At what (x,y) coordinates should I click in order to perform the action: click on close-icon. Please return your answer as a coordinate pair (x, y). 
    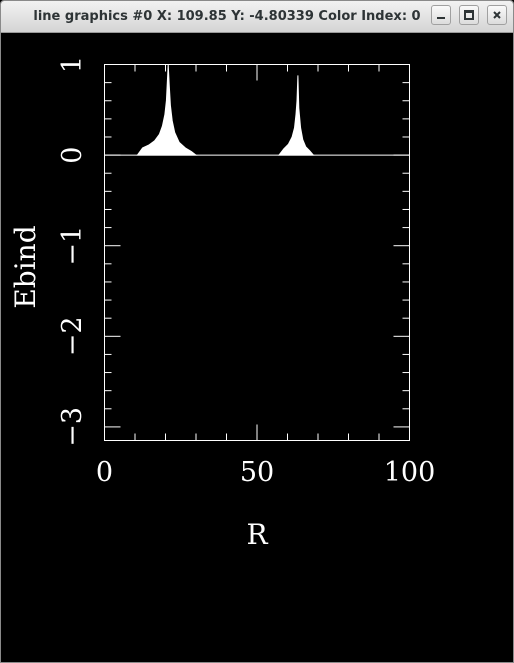
    Looking at the image, I should click on (497, 15).